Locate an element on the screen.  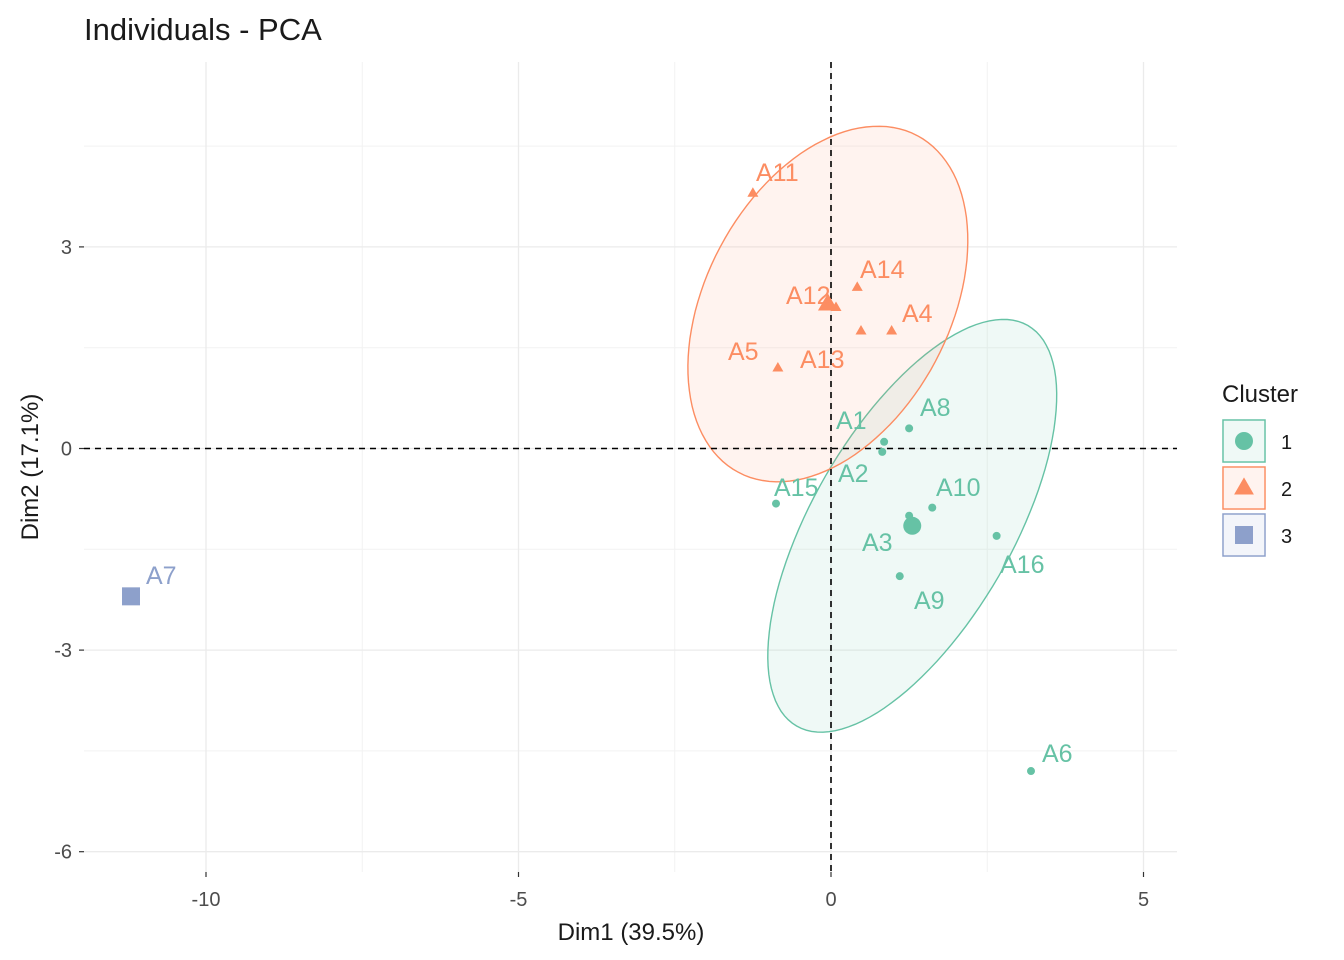
point-A8 is located at coordinates (909, 428).